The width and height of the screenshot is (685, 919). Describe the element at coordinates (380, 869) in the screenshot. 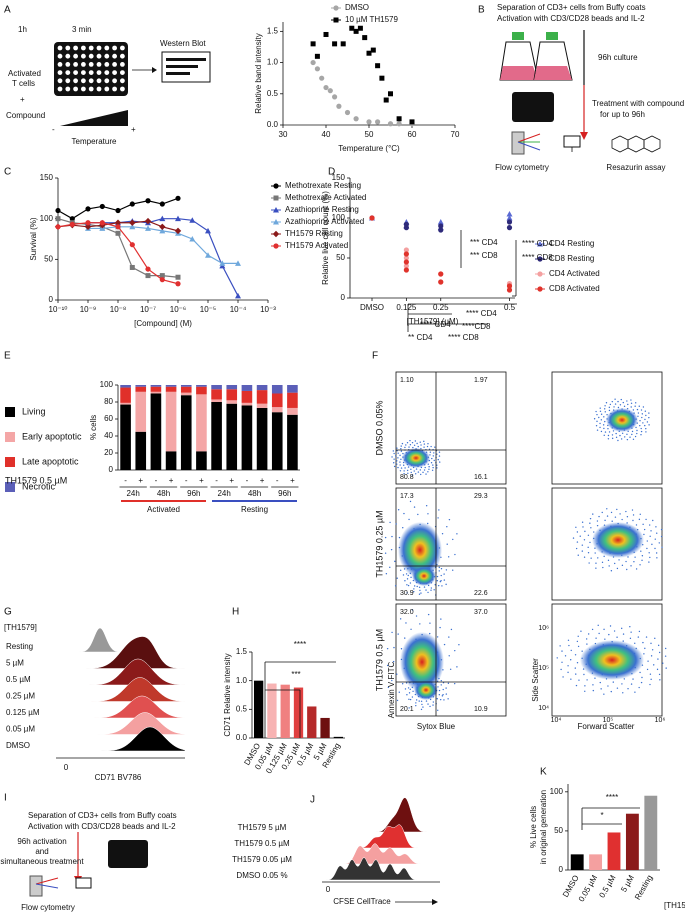

I see `histogram` at that location.